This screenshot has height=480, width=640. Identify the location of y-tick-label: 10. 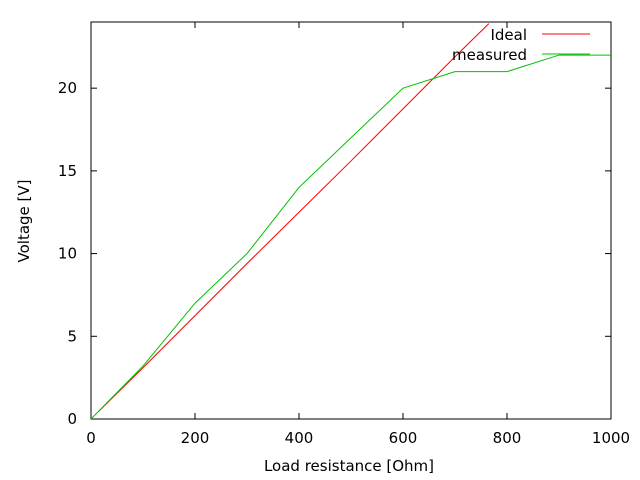
(67, 254).